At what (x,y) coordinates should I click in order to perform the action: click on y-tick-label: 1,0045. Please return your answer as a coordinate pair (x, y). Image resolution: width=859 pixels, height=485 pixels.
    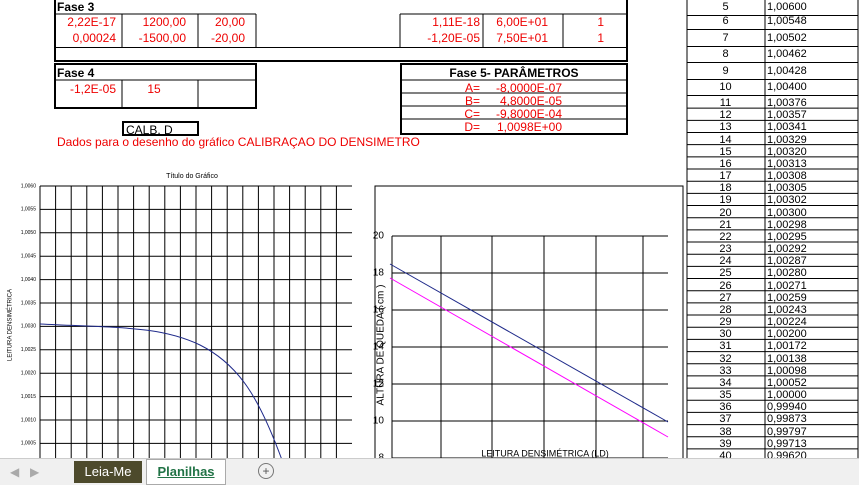
    Looking at the image, I should click on (29, 257).